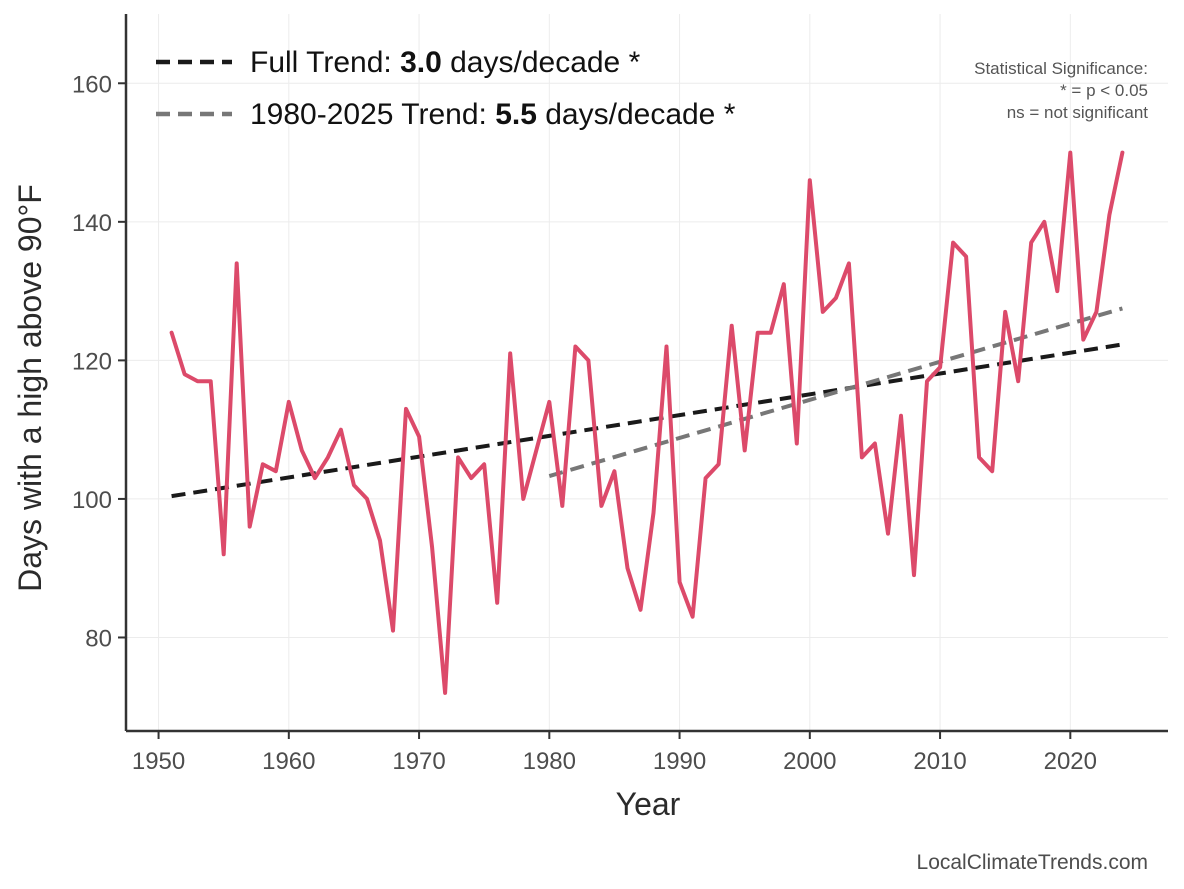  Describe the element at coordinates (92, 84) in the screenshot. I see `tick-label-y-160: 160` at that location.